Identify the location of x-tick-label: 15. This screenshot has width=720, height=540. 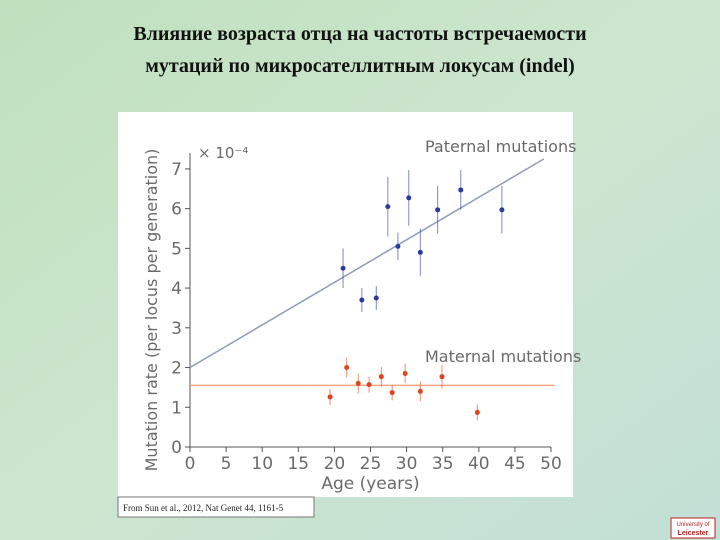
(298, 464).